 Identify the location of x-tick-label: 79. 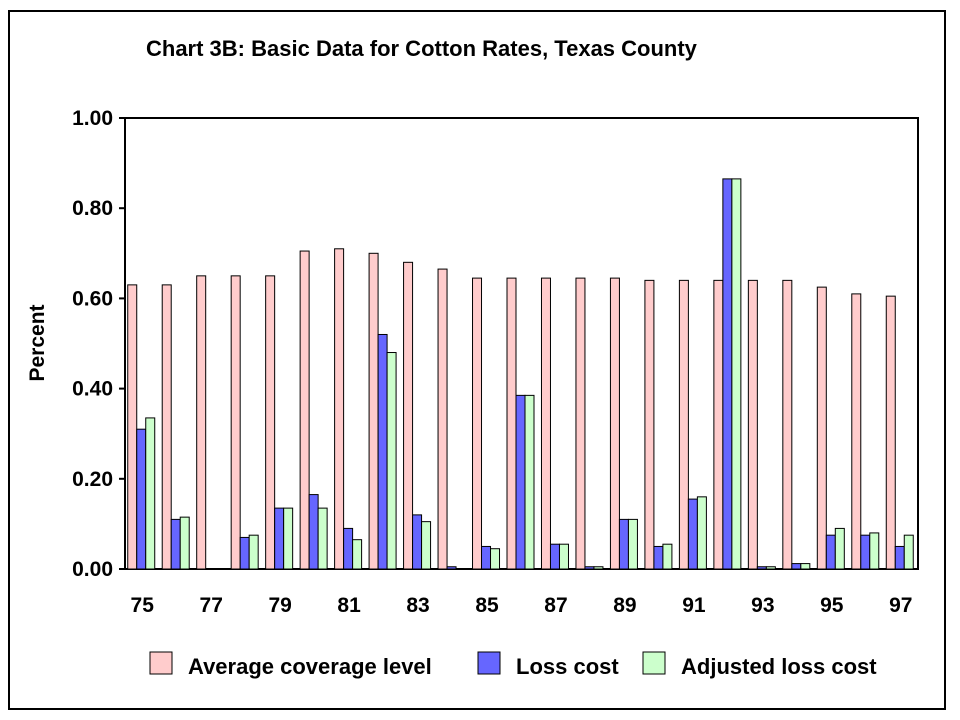
(279, 605).